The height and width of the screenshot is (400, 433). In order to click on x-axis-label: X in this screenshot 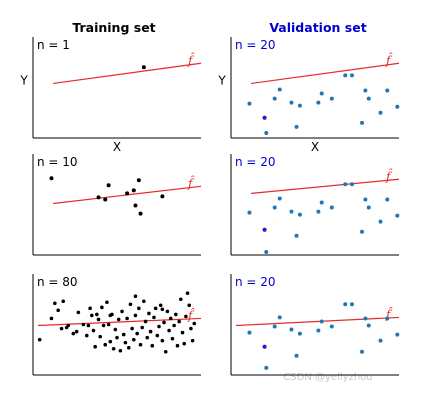, I will do `click(315, 147)`.